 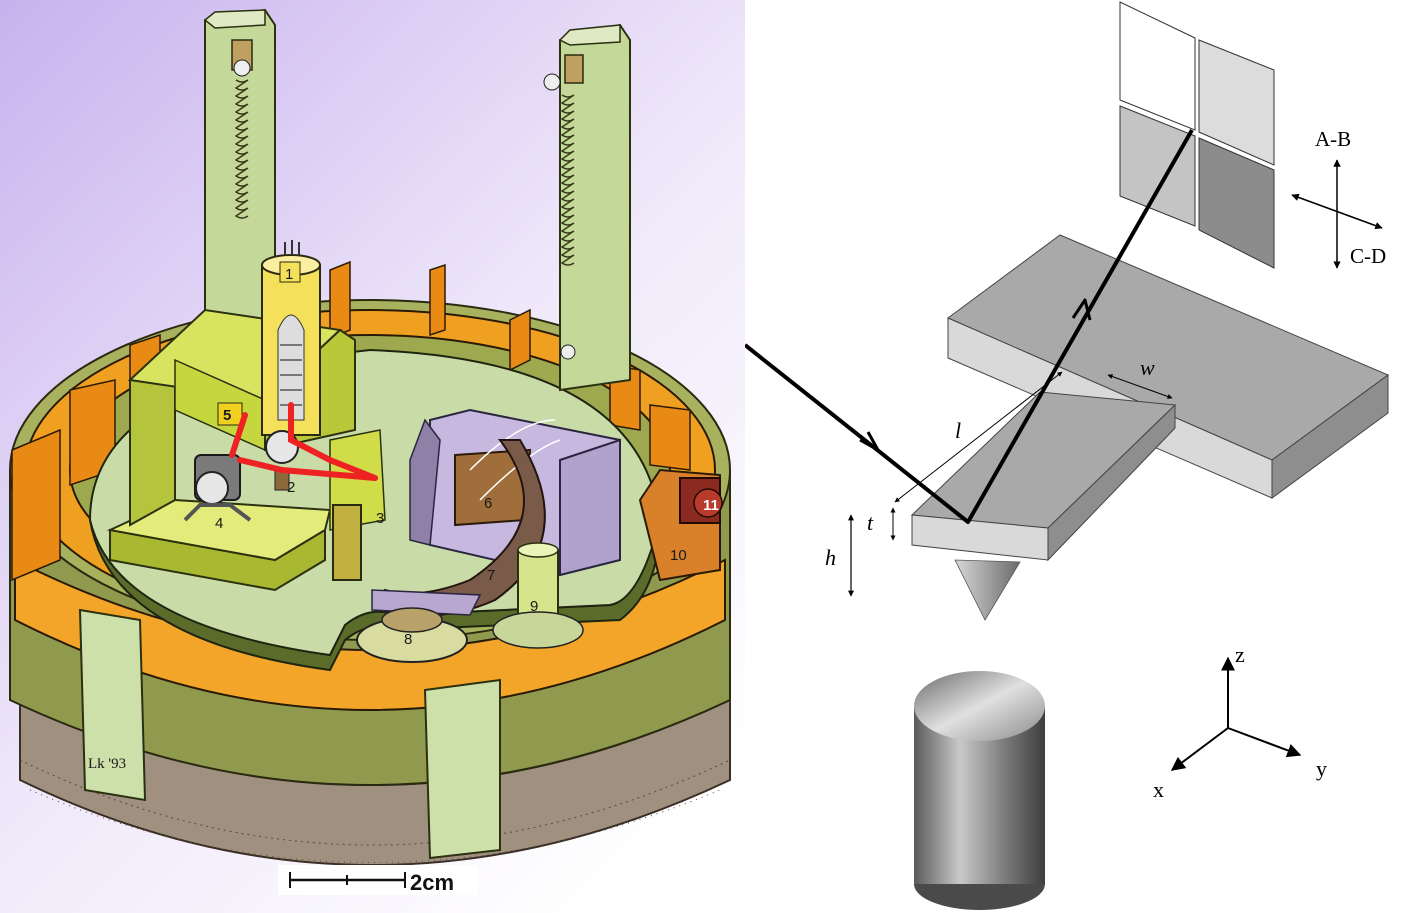 What do you see at coordinates (587, 207) in the screenshot?
I see `right-post` at bounding box center [587, 207].